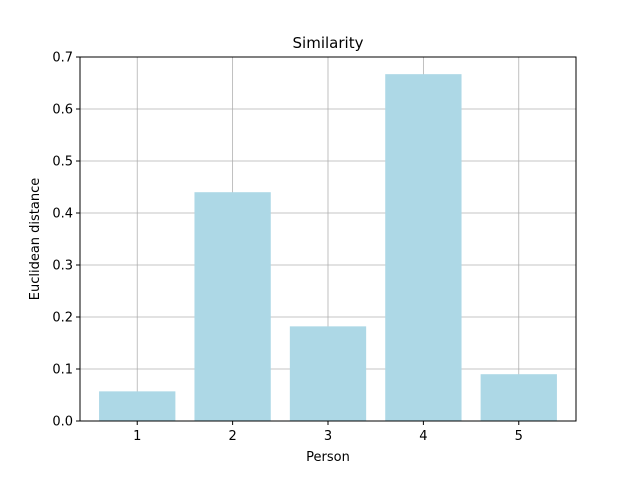 This screenshot has height=477, width=640. I want to click on y-tick-label: 0.7, so click(62, 58).